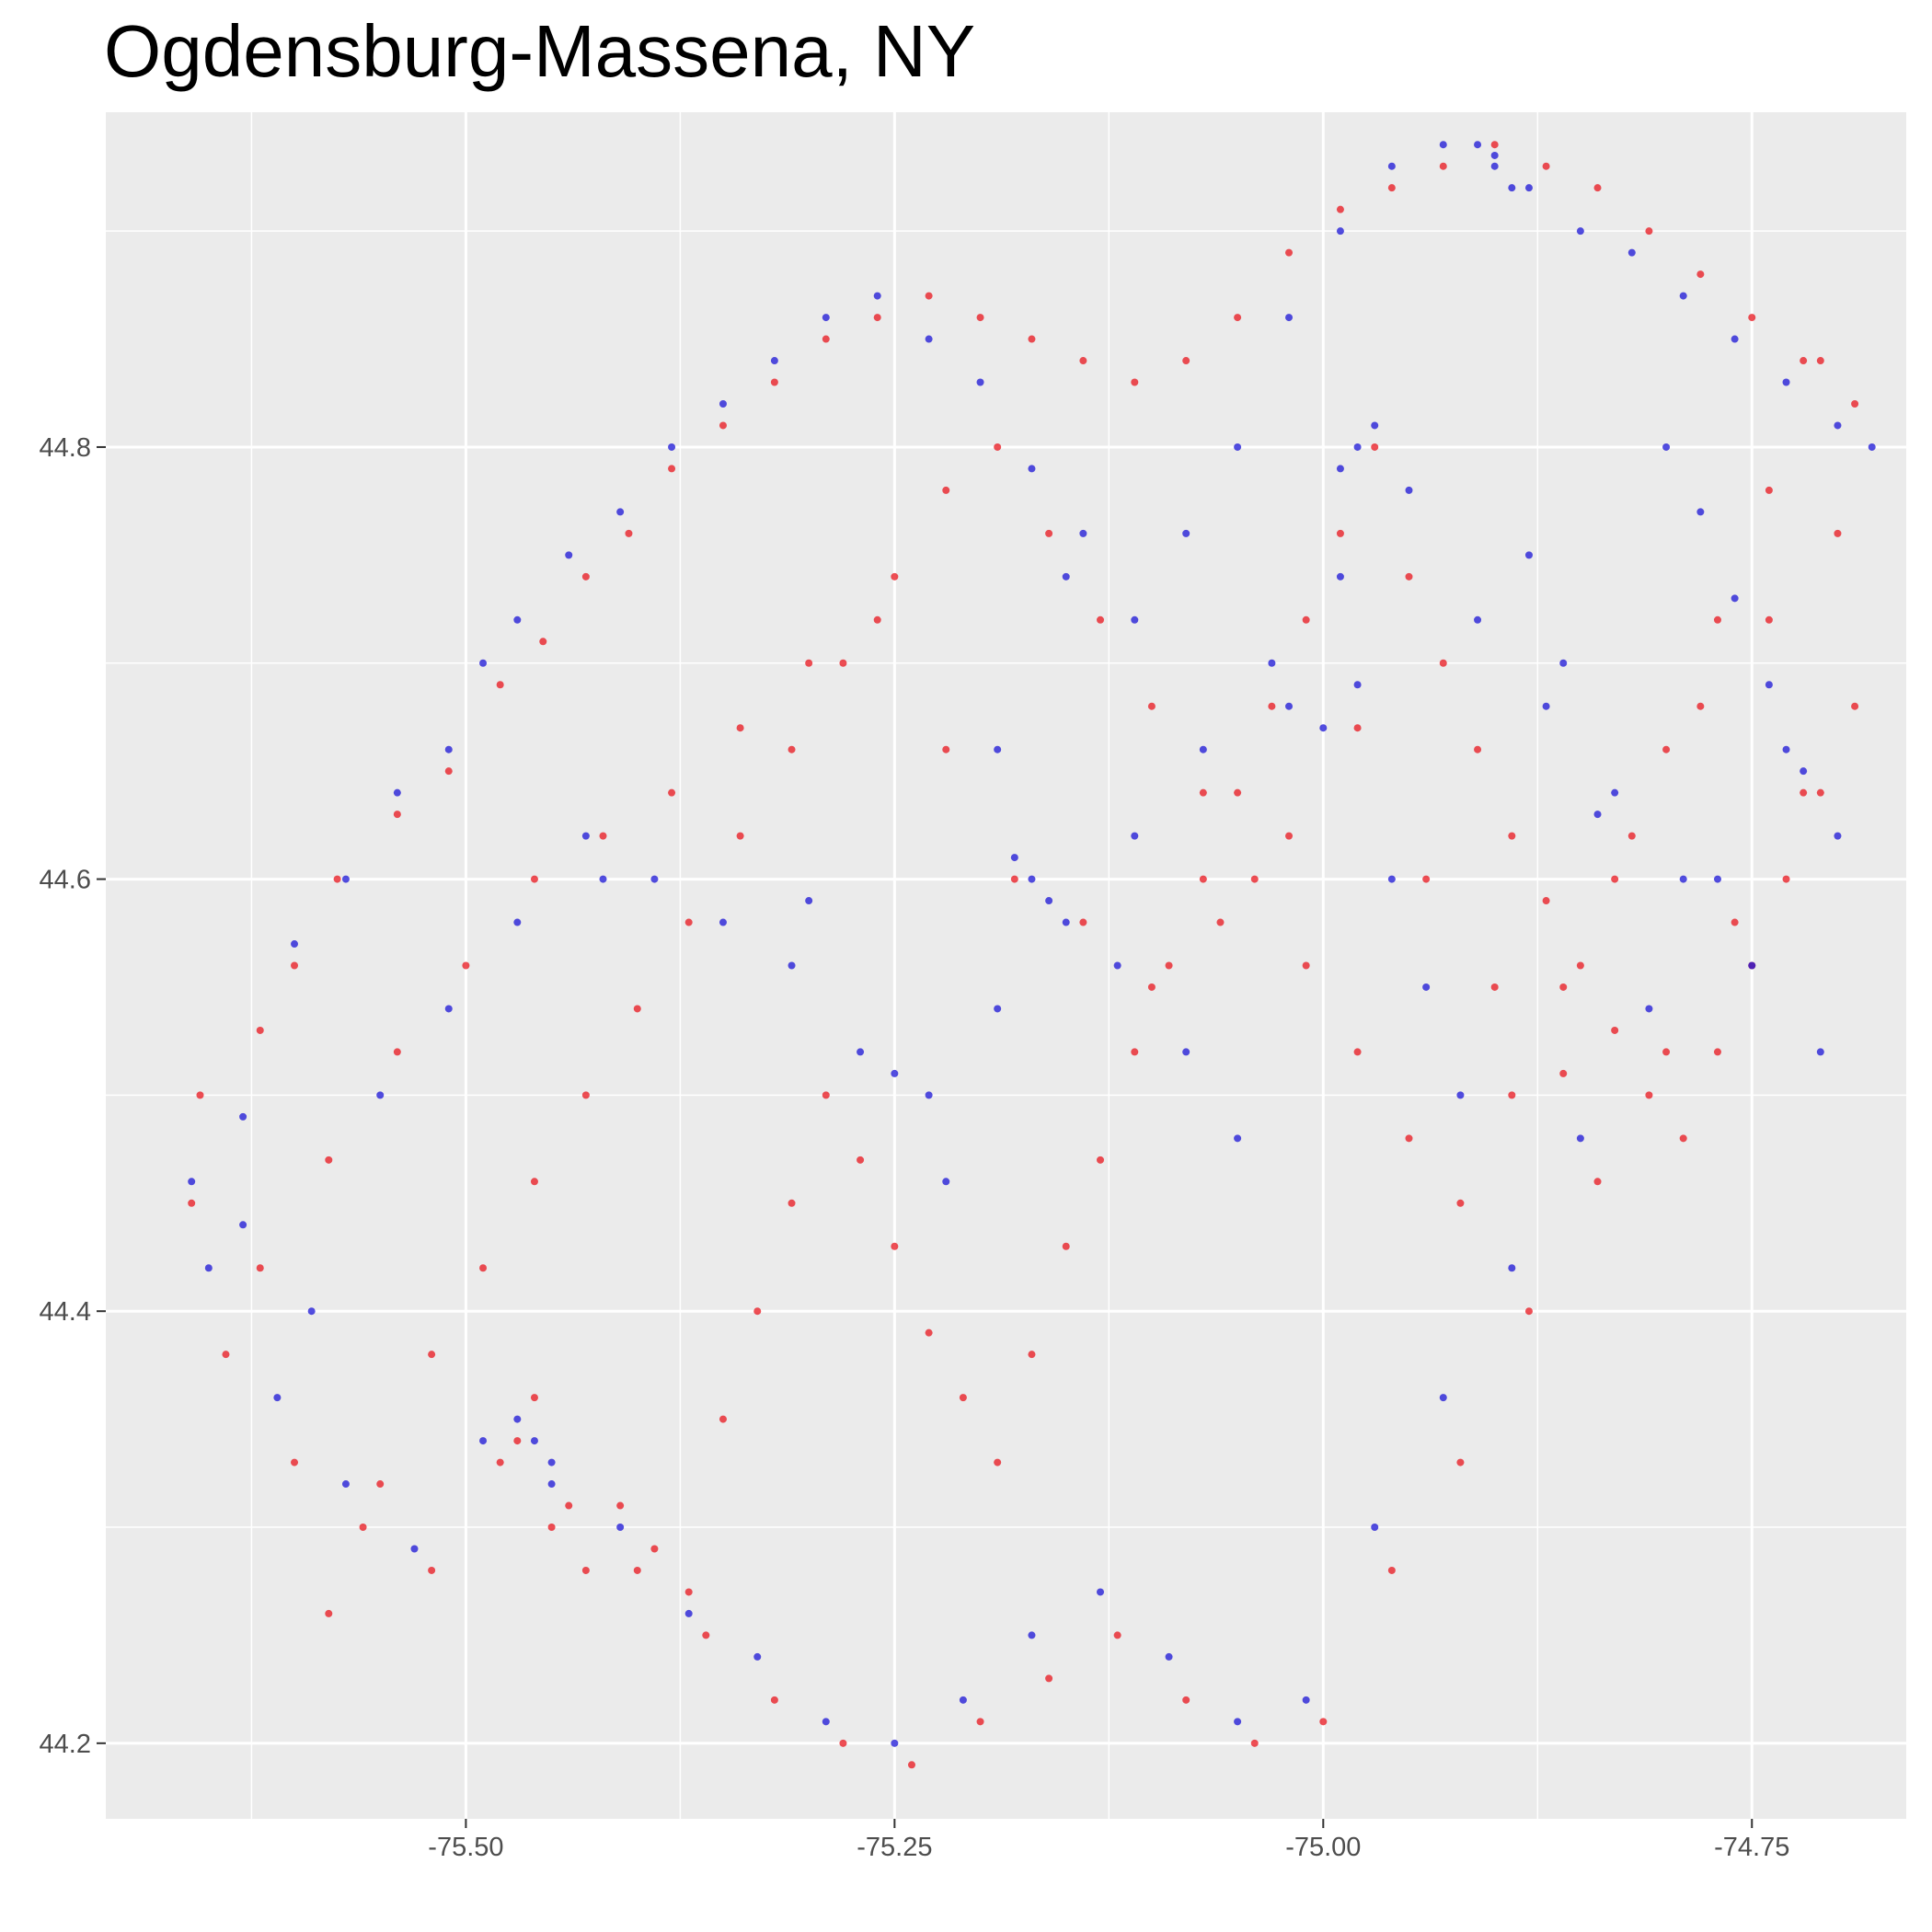 The image size is (1932, 1932). Describe the element at coordinates (65, 880) in the screenshot. I see `y-tick-label: 44.6` at that location.